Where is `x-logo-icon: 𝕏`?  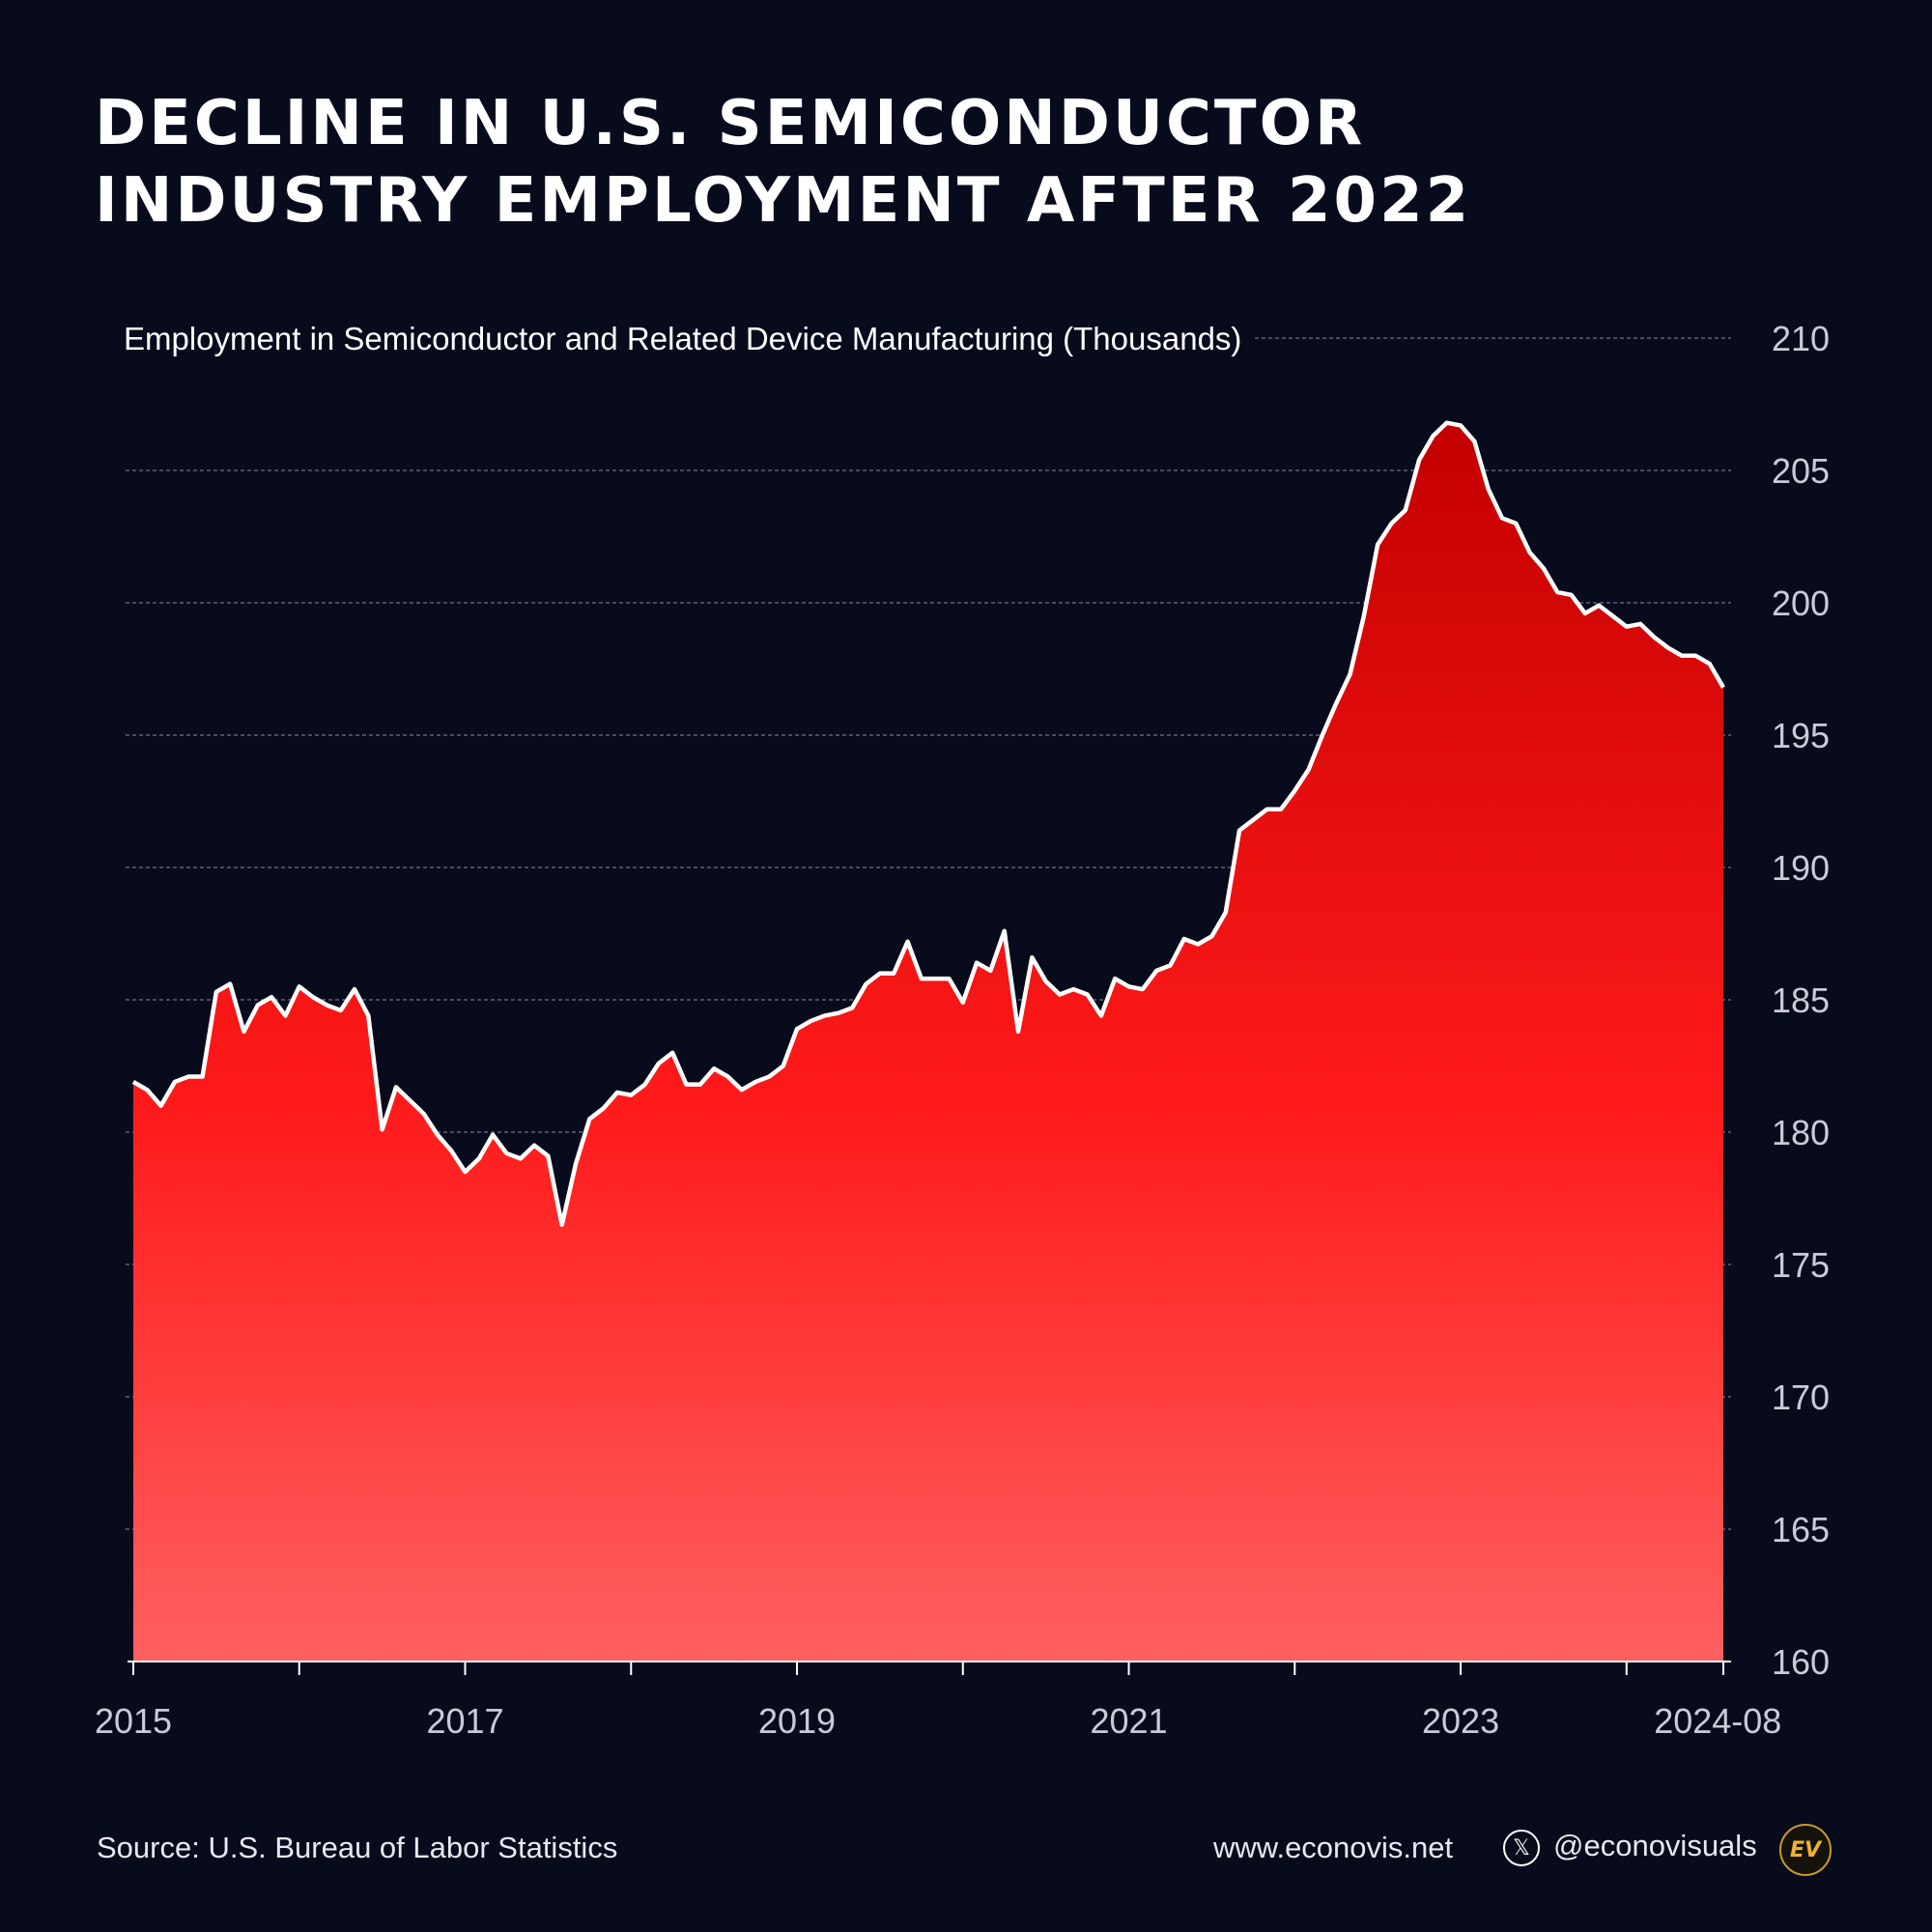
x-logo-icon: 𝕏 is located at coordinates (1521, 1848).